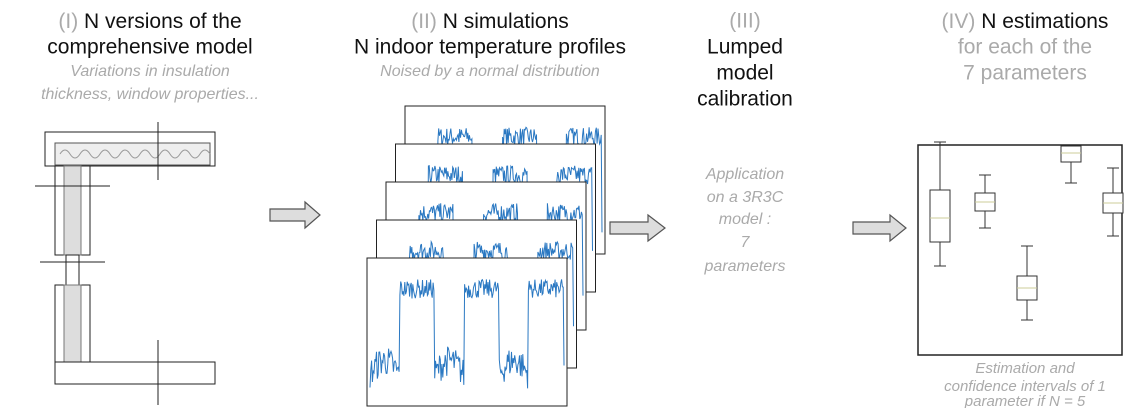 This screenshot has height=408, width=1131. Describe the element at coordinates (149, 47) in the screenshot. I see `title-line: comprehensive model` at that location.